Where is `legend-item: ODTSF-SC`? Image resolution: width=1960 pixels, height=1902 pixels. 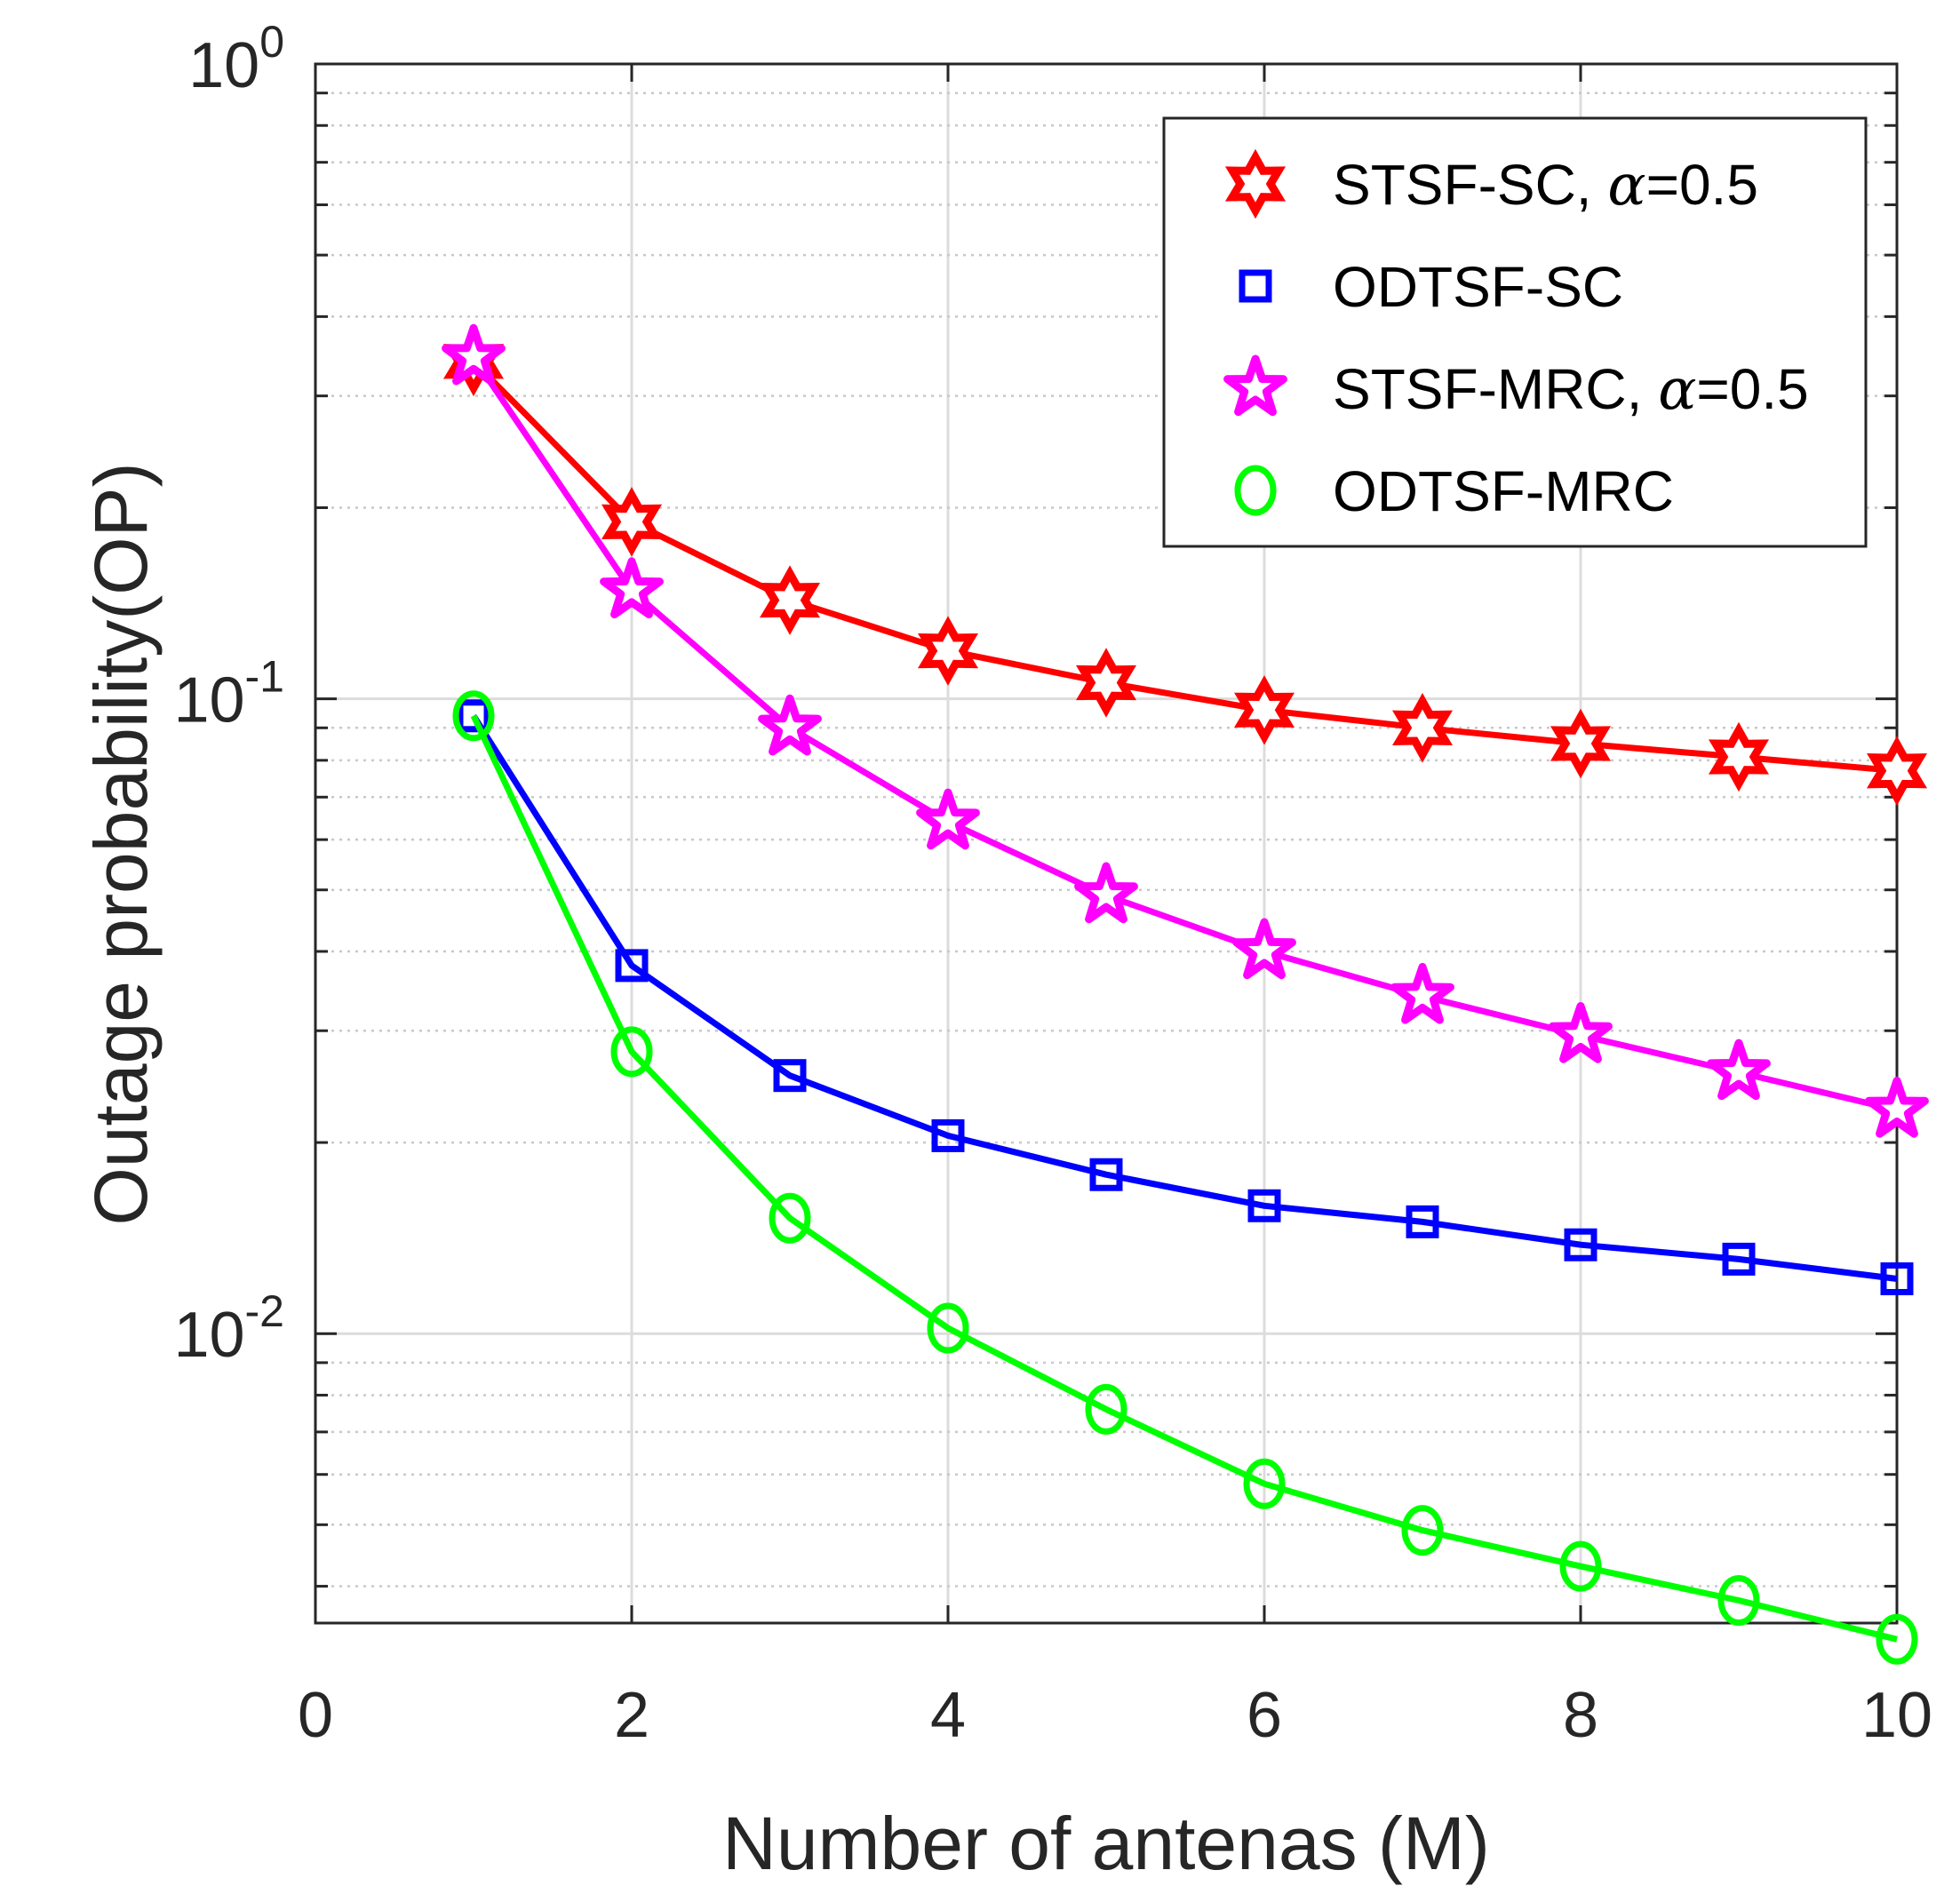
legend-item: ODTSF-SC is located at coordinates (1431, 287).